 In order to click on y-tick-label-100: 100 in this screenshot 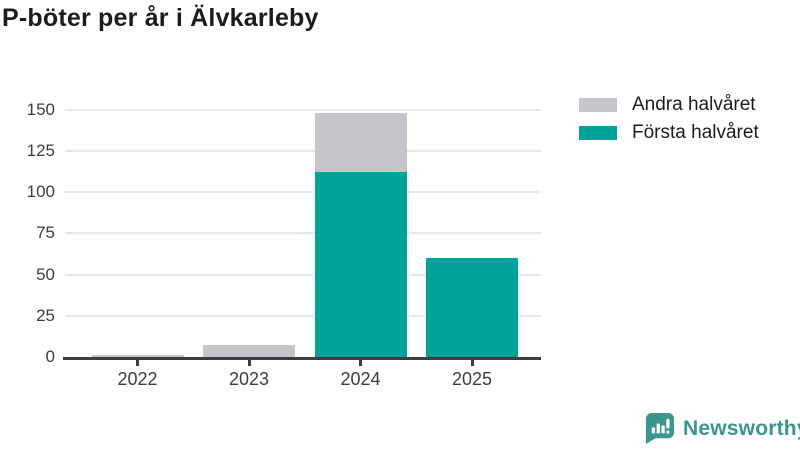, I will do `click(40, 191)`.